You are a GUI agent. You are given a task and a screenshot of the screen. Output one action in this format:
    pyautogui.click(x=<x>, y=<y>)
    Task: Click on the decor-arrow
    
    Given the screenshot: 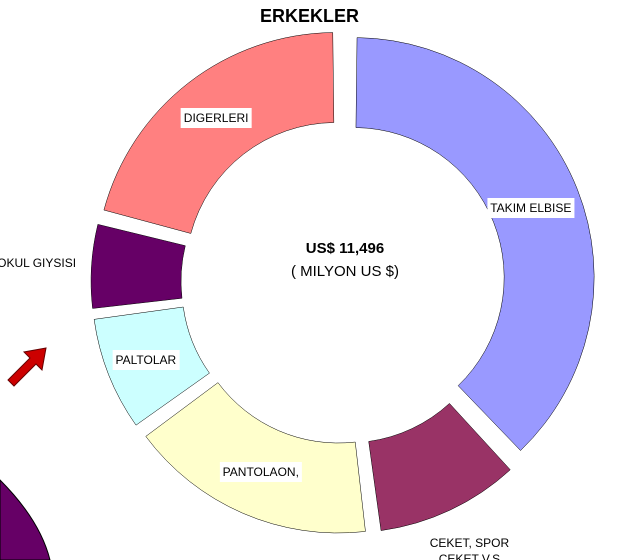 What is the action you would take?
    pyautogui.click(x=27, y=367)
    